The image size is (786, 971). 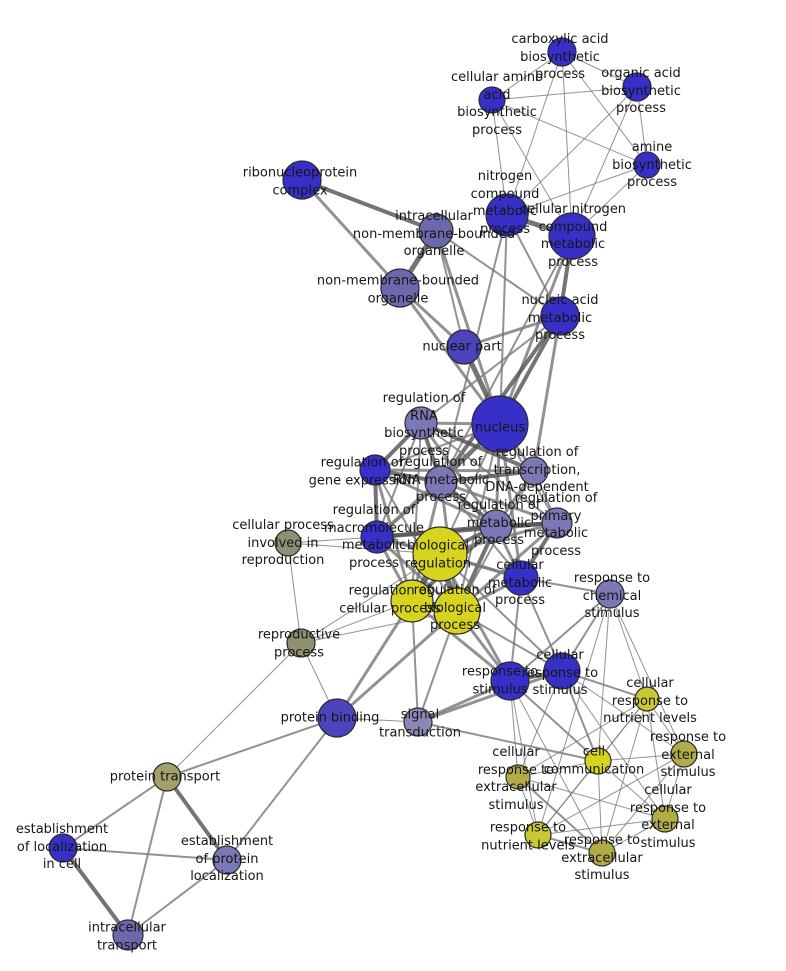 I want to click on edge-regulation-of-gene-expression--regulation-of-metabolic-process, so click(x=435, y=498).